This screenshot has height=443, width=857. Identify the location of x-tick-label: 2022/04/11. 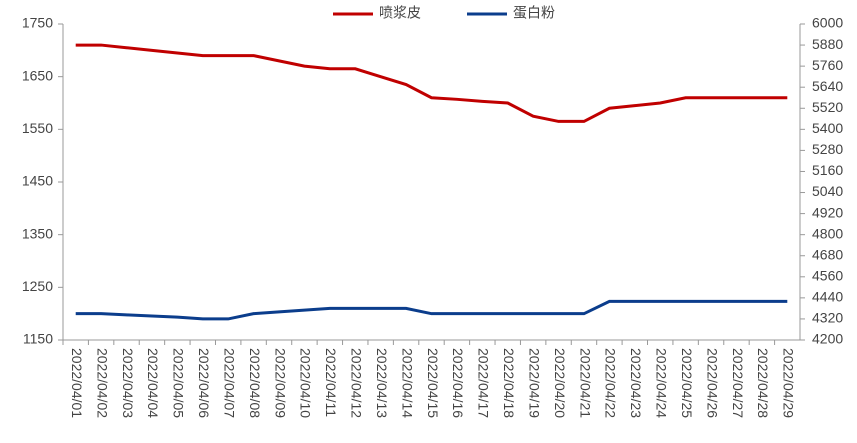
(331, 382).